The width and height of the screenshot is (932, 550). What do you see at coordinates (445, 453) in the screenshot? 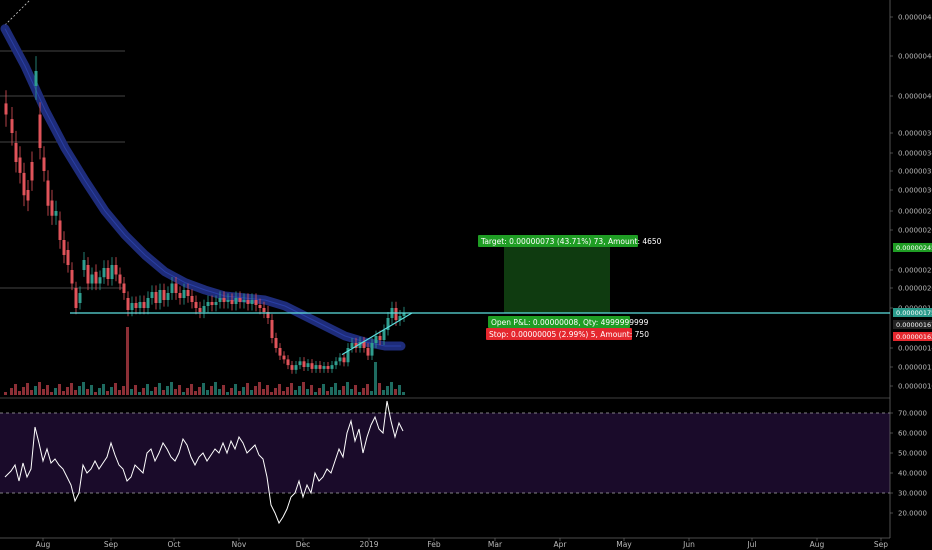
I see `rsi-band` at bounding box center [445, 453].